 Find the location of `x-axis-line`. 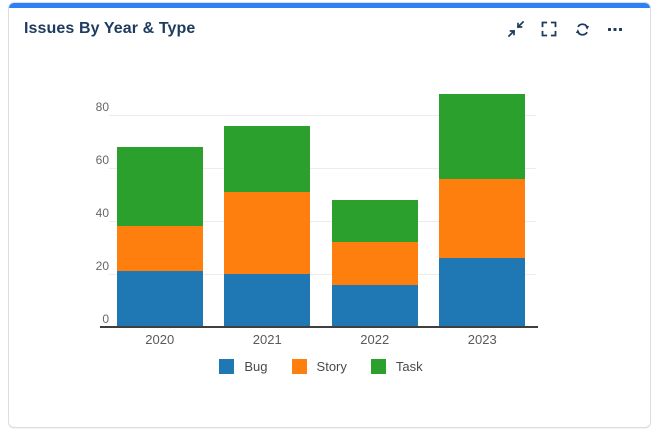

x-axis-line is located at coordinates (319, 327).